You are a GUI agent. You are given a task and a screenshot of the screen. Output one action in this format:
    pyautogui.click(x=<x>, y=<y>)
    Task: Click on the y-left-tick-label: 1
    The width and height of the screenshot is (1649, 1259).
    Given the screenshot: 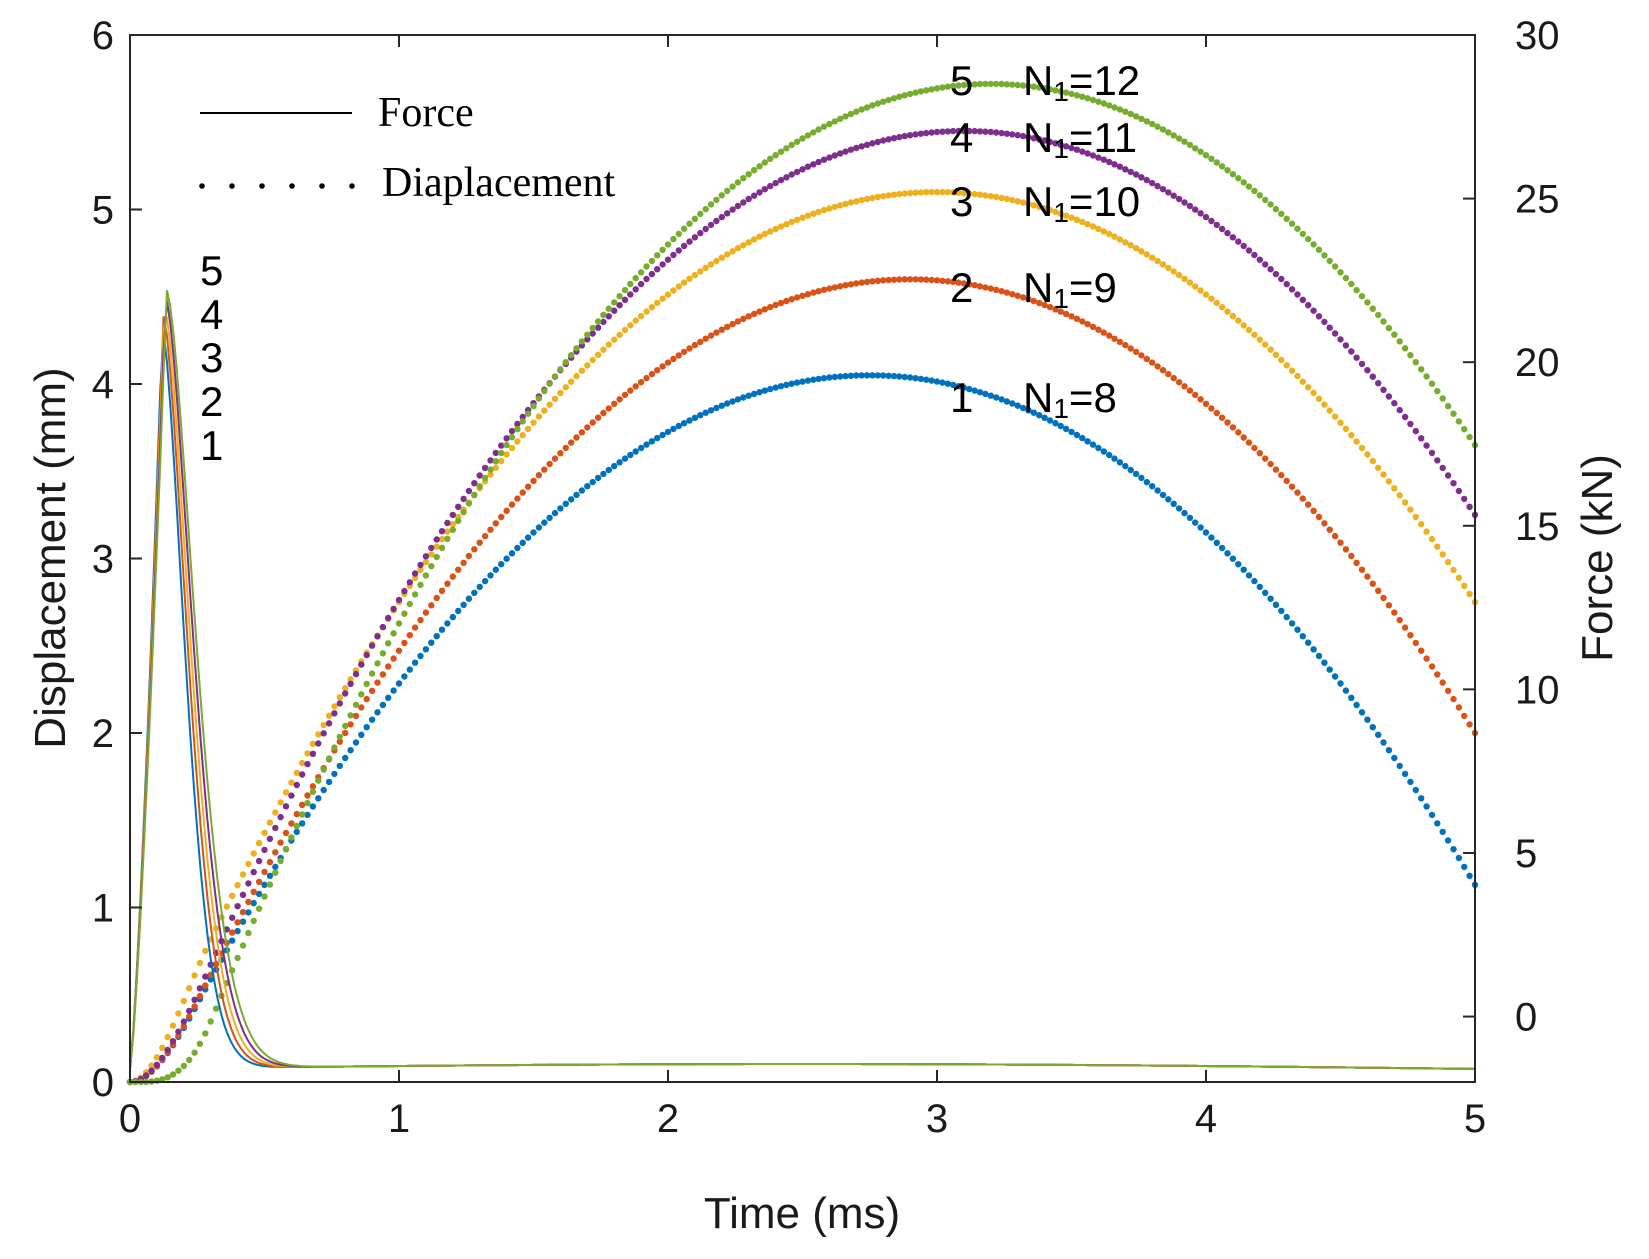 What is the action you would take?
    pyautogui.click(x=103, y=909)
    